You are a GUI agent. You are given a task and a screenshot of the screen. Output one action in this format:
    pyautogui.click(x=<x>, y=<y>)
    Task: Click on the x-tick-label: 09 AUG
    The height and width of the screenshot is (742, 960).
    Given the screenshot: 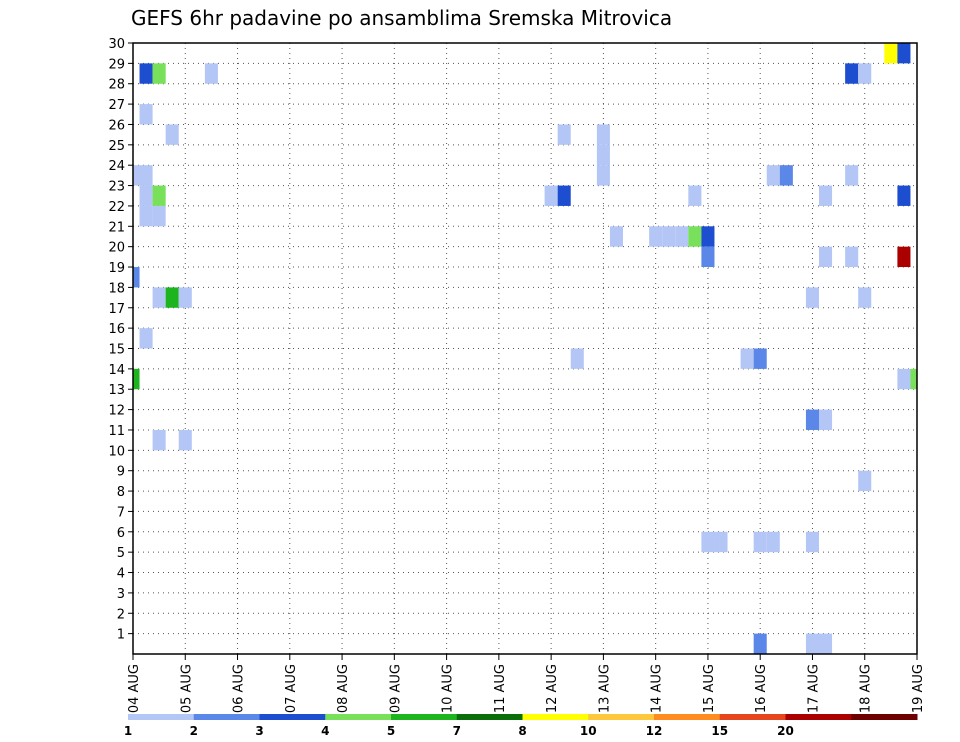 What is the action you would take?
    pyautogui.click(x=395, y=688)
    